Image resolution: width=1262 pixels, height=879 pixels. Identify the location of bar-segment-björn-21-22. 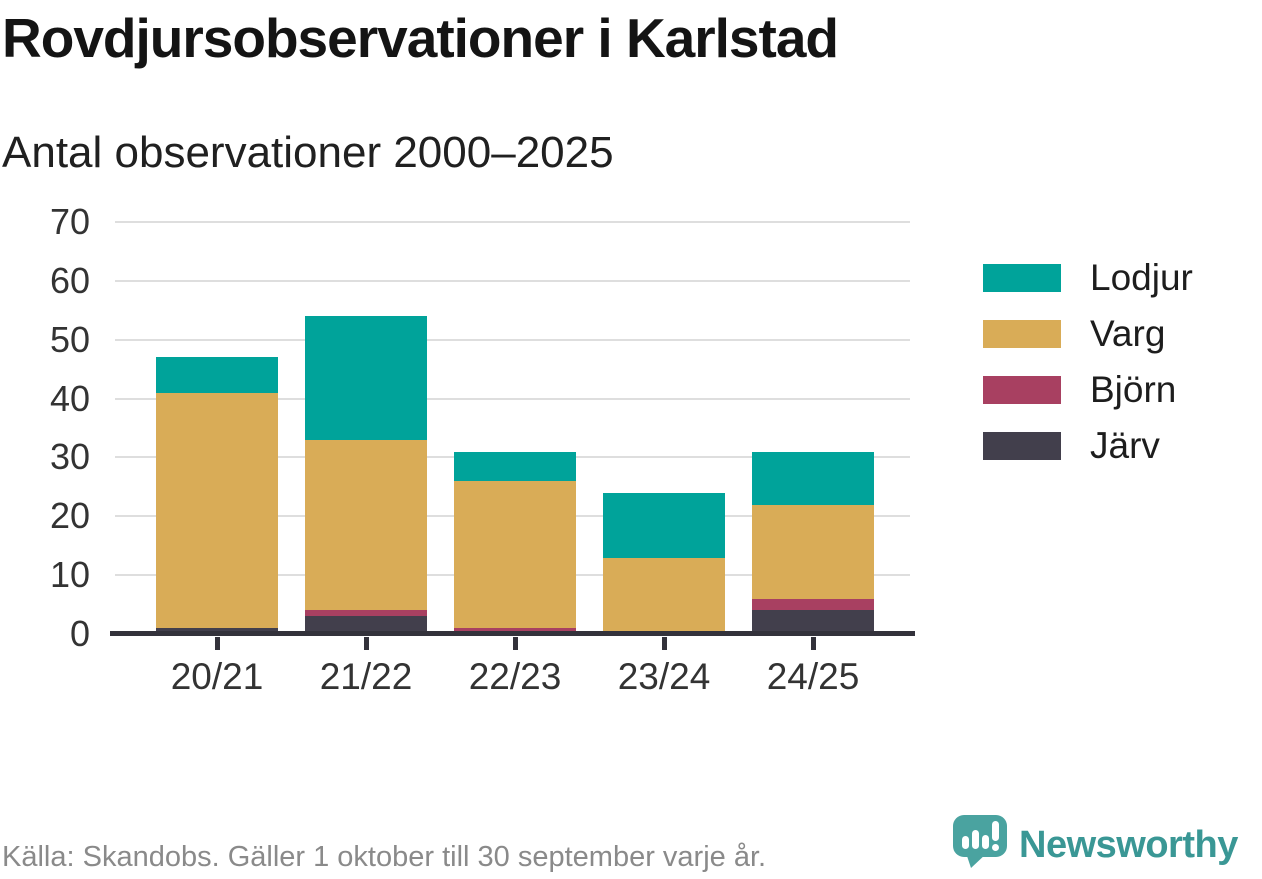
(366, 613).